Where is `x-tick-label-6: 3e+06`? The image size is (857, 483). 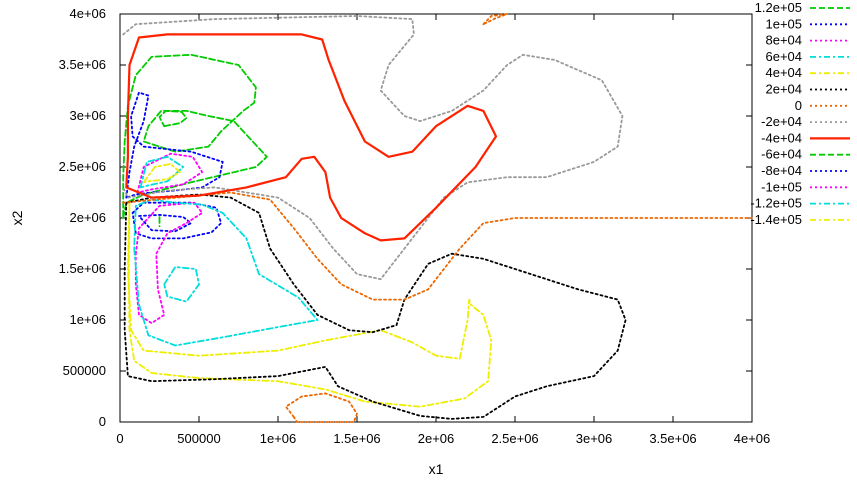
x-tick-label-6: 3e+06 is located at coordinates (594, 438).